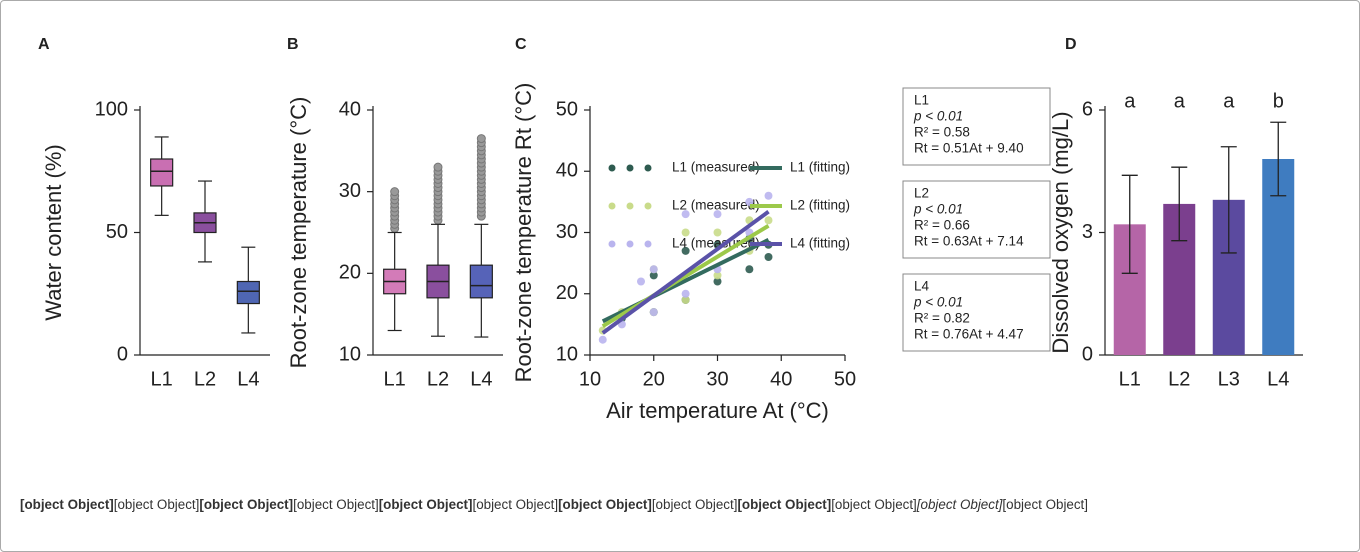  Describe the element at coordinates (111, 109) in the screenshot. I see `y-tick-label: 100` at that location.